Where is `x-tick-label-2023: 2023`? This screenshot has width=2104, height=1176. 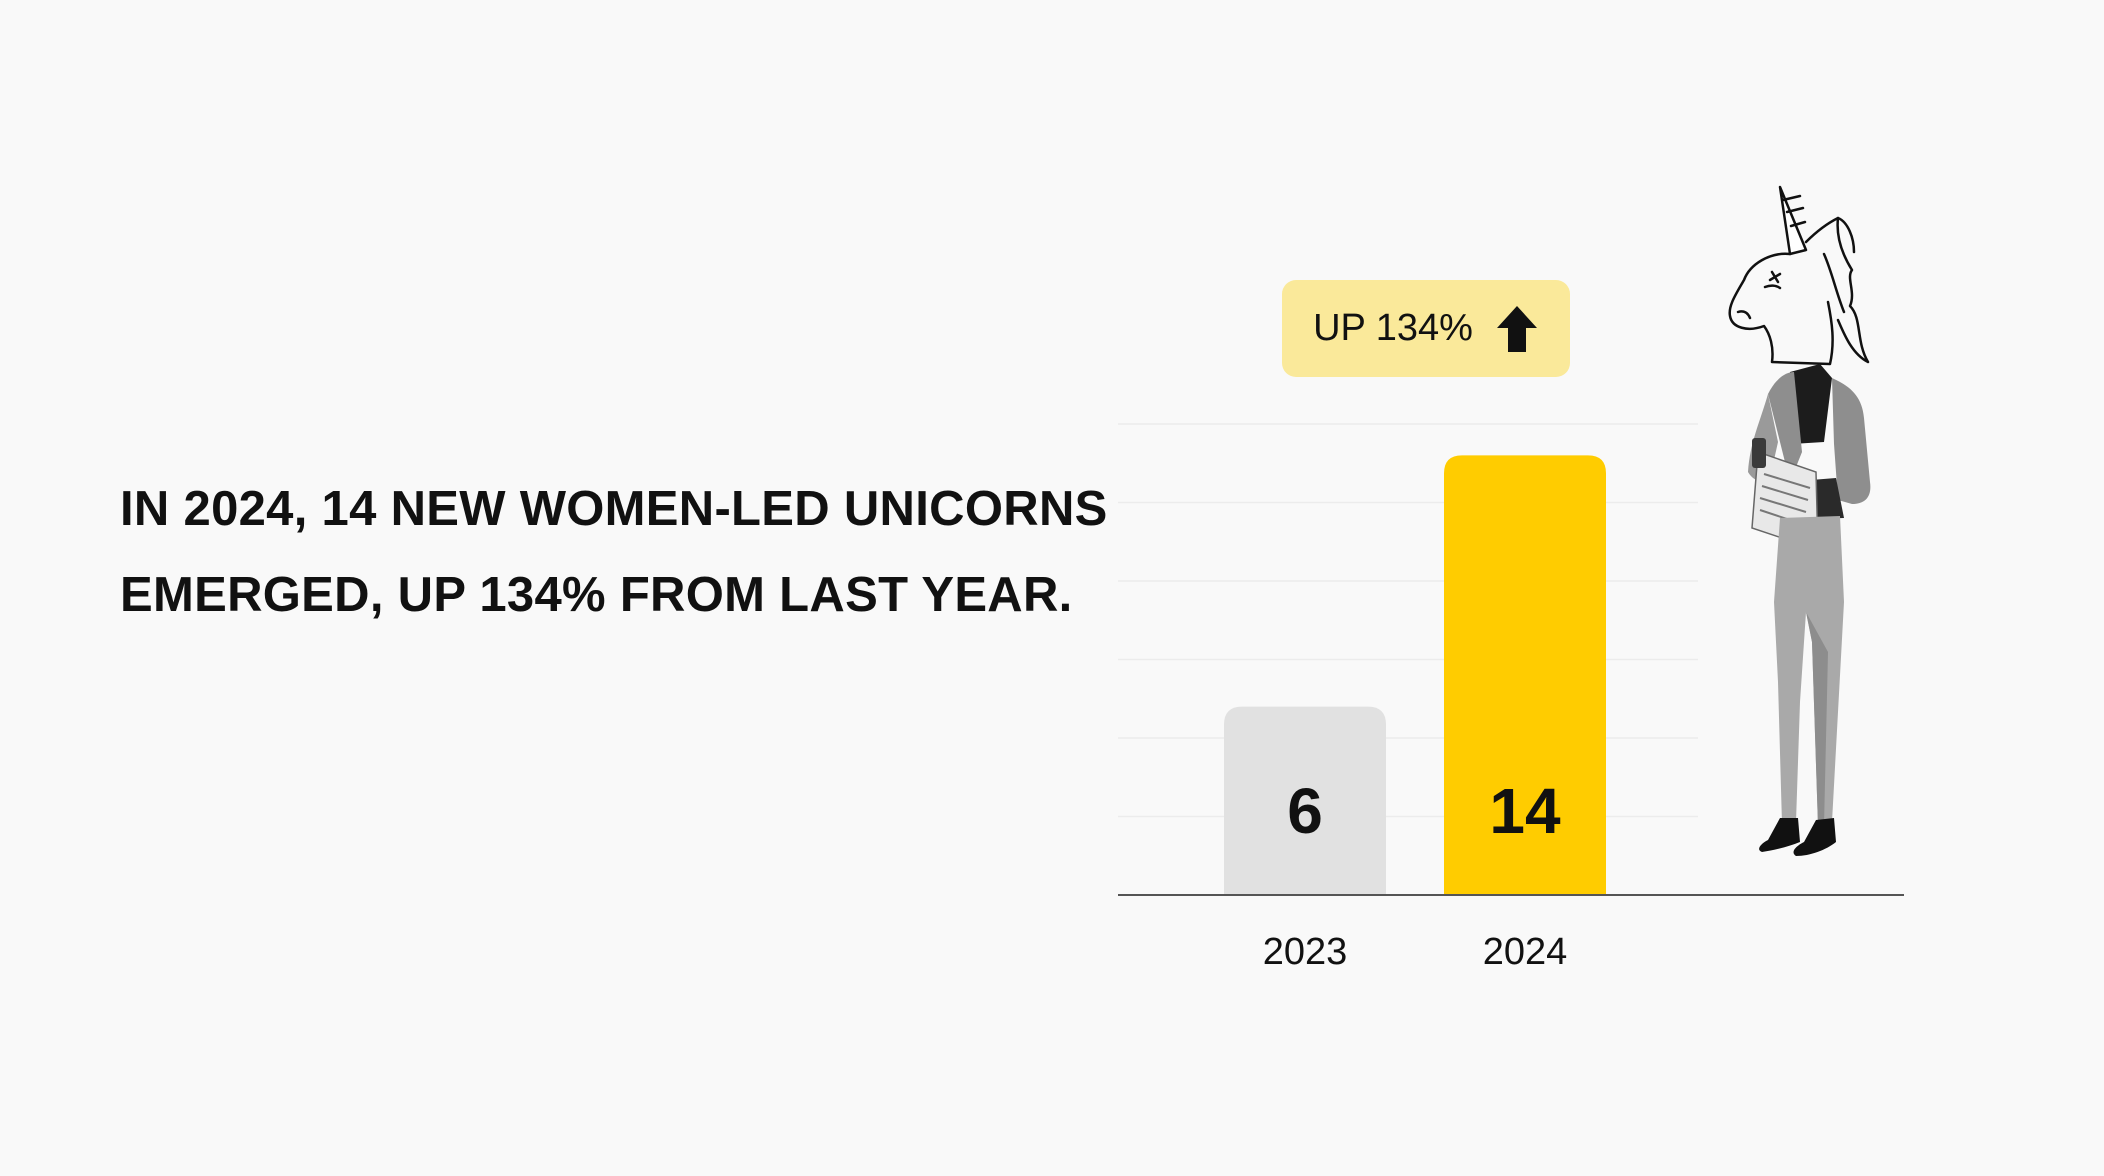 x-tick-label-2023: 2023 is located at coordinates (1305, 952).